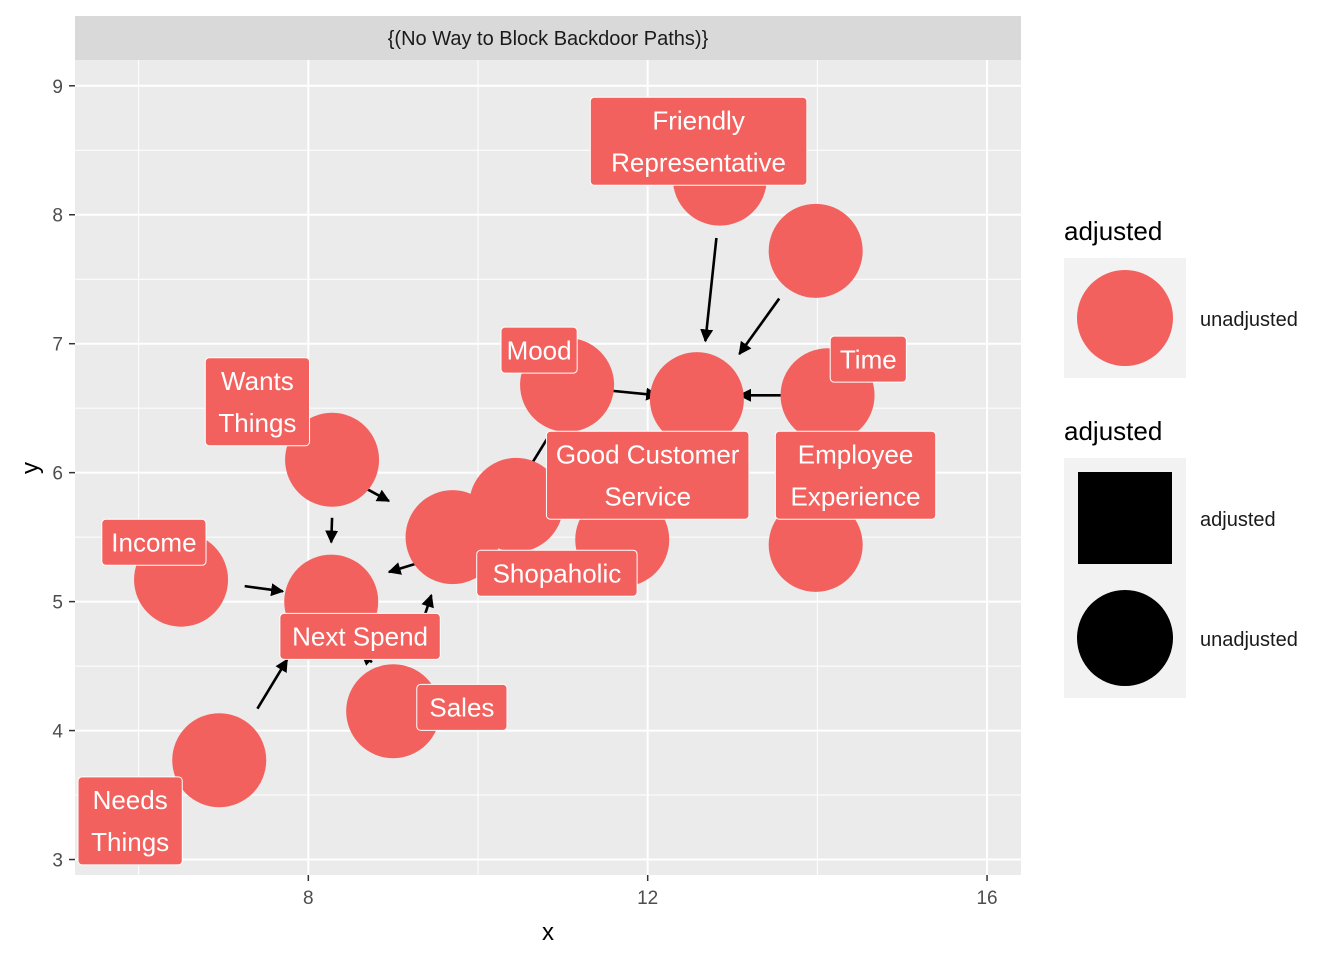 Image resolution: width=1344 pixels, height=965 pixels. What do you see at coordinates (548, 932) in the screenshot?
I see `x-axis-label: x` at bounding box center [548, 932].